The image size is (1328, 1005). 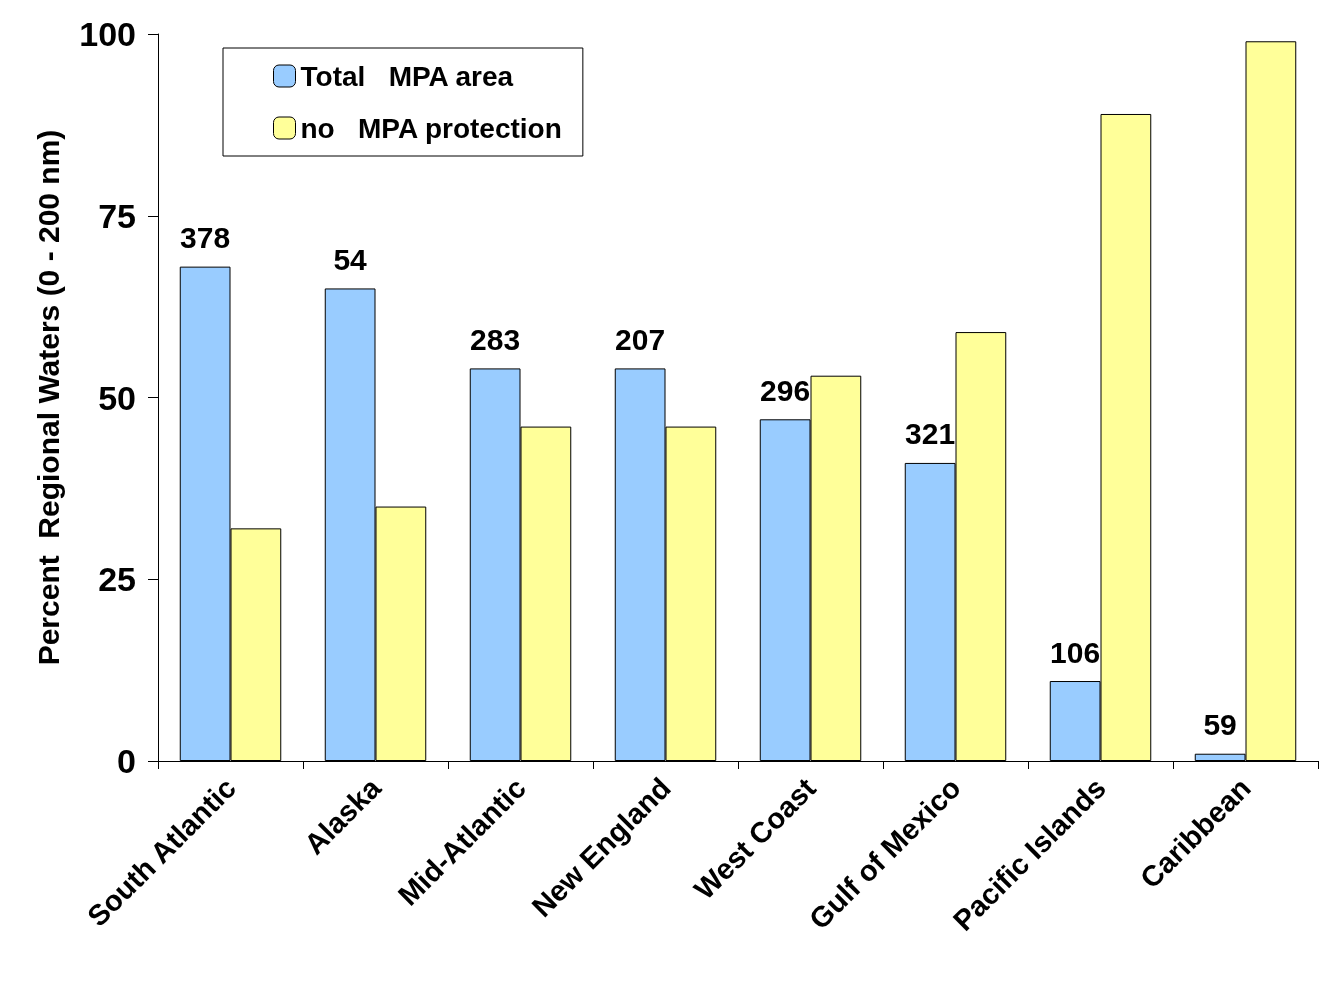 What do you see at coordinates (930, 434) in the screenshot?
I see `annotation: 321` at bounding box center [930, 434].